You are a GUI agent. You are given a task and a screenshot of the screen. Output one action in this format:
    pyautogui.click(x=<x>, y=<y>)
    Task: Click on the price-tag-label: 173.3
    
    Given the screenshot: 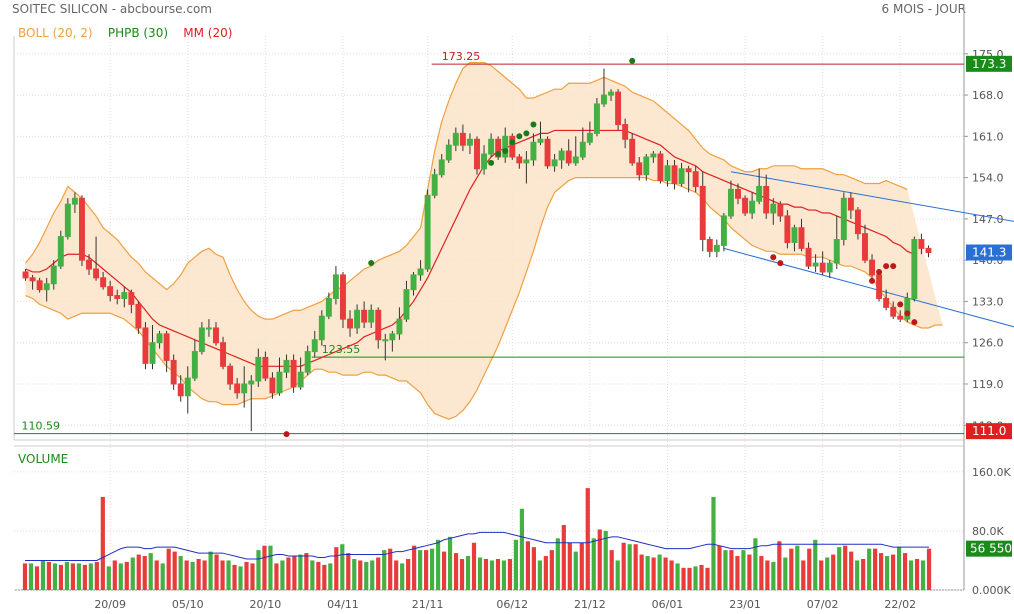 What is the action you would take?
    pyautogui.click(x=989, y=64)
    